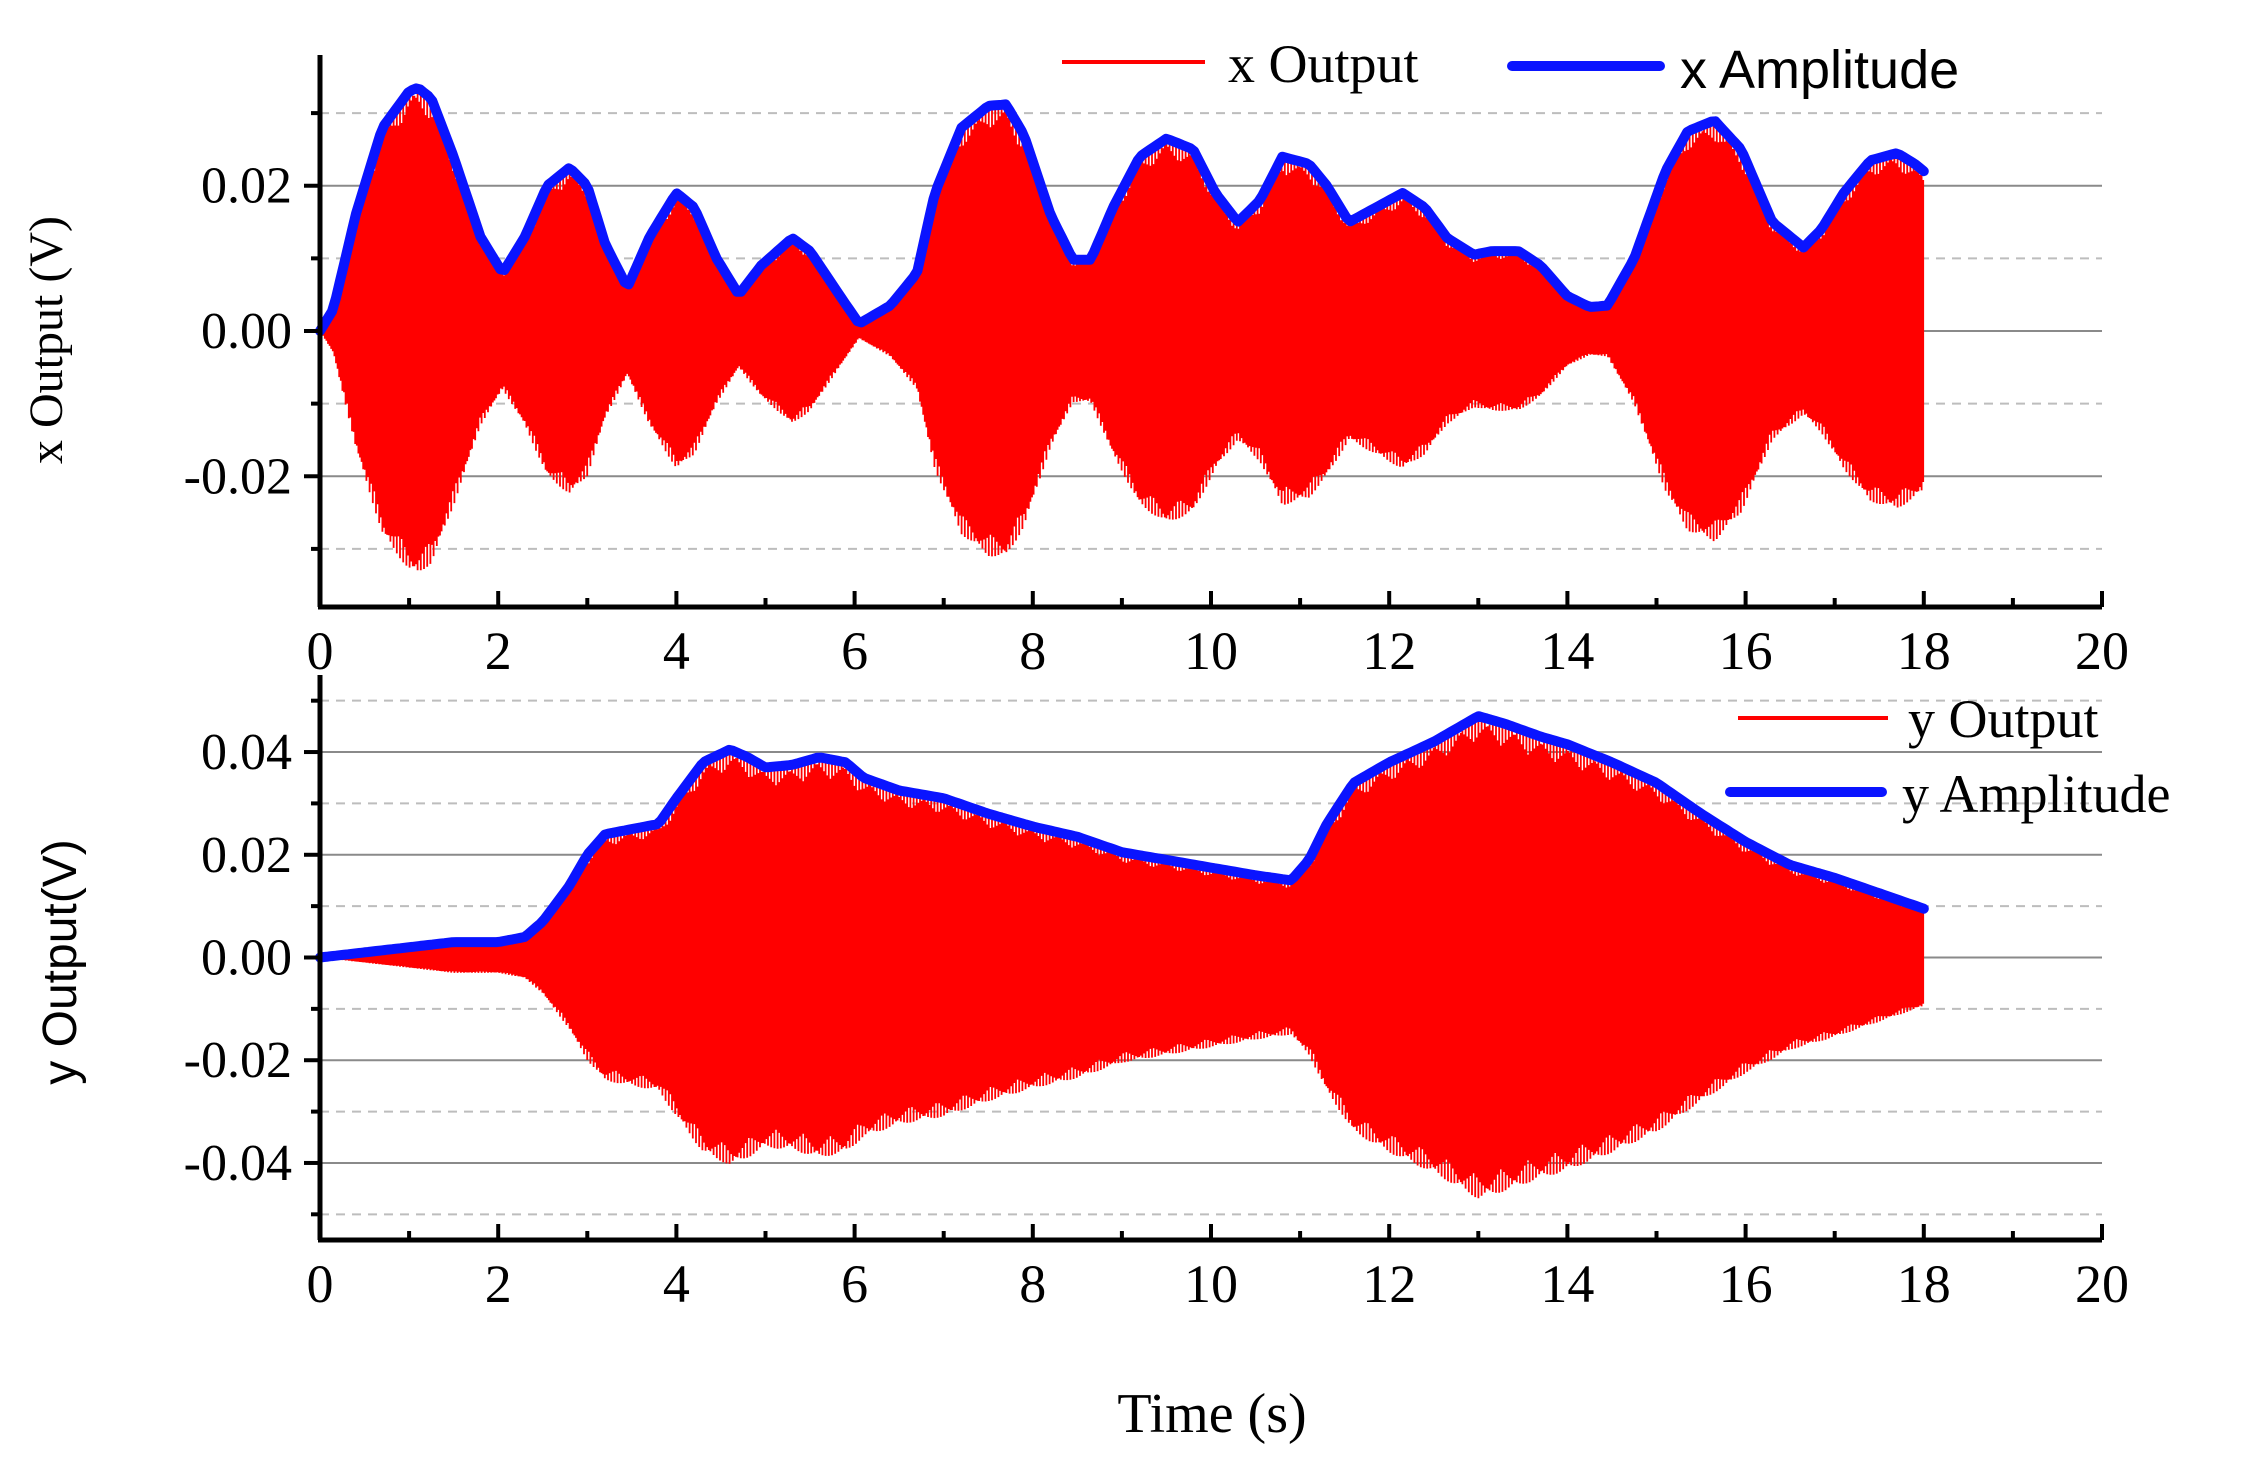 The image size is (2256, 1472). Describe the element at coordinates (246, 855) in the screenshot. I see `y-y-tick-label: 0.02` at that location.